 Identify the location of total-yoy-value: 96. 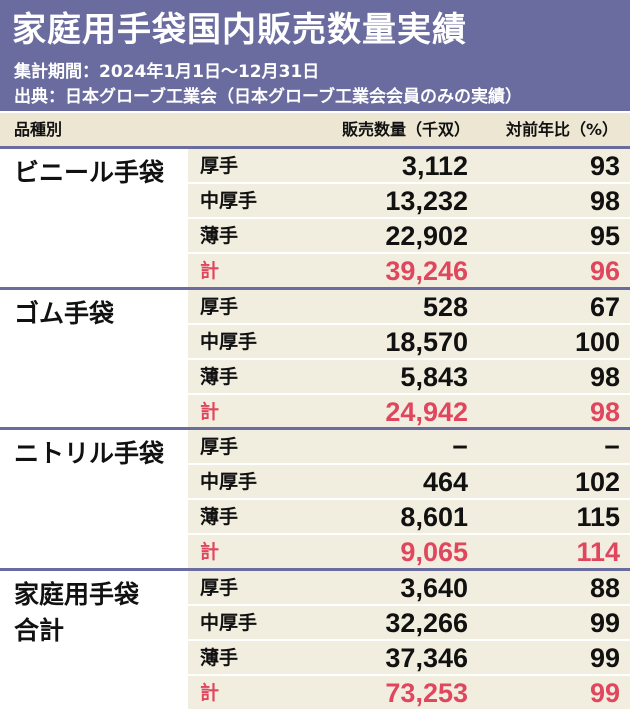
(604, 271).